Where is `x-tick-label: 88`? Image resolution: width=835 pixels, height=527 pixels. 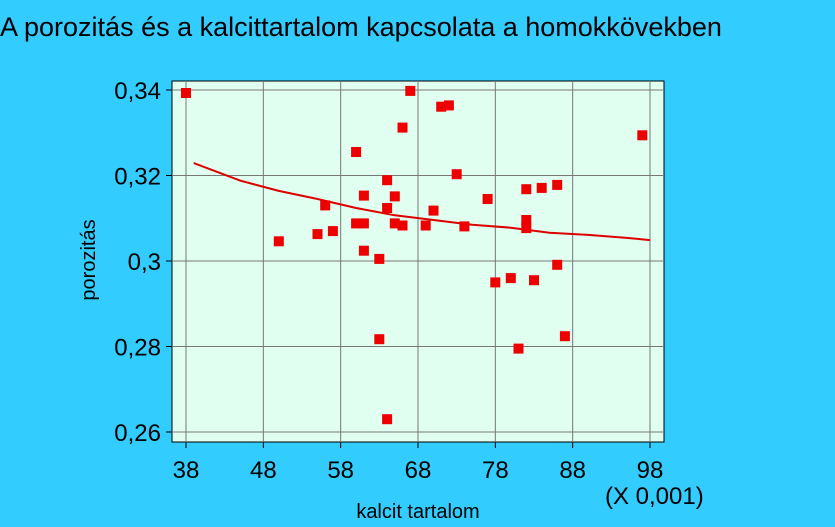 x-tick-label: 88 is located at coordinates (572, 470).